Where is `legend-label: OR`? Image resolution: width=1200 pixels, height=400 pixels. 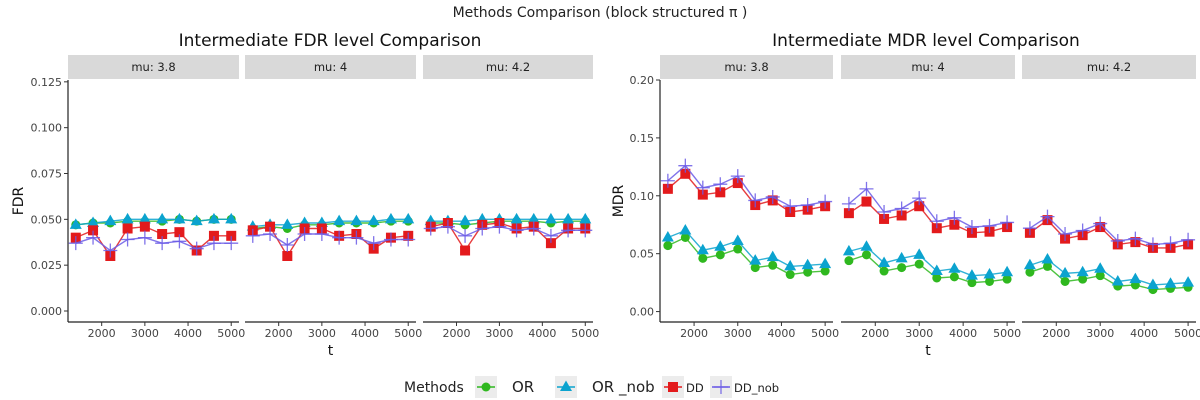
legend-label: OR is located at coordinates (523, 387).